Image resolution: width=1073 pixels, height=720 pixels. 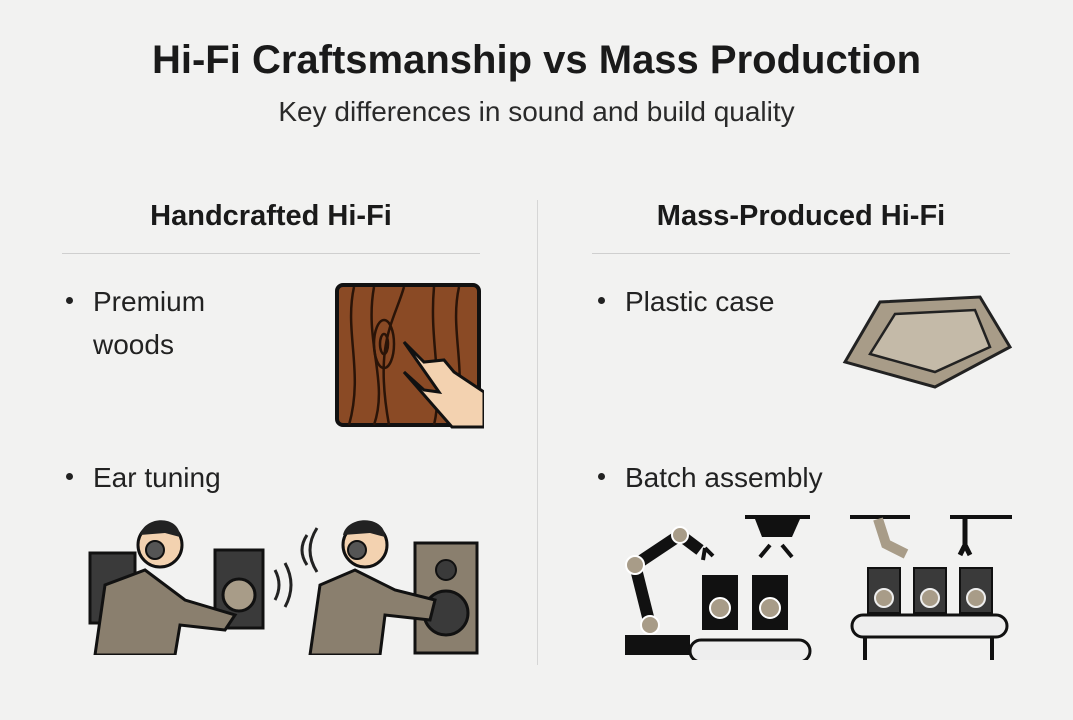 I want to click on wood-grain-hand-icon, so click(x=409, y=356).